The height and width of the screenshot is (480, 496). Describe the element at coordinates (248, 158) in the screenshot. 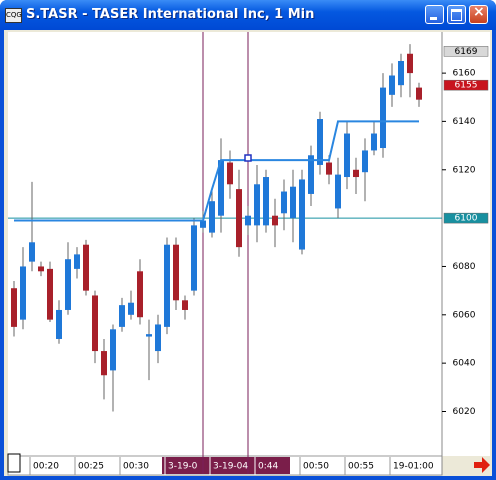

I see `cursor-marker` at that location.